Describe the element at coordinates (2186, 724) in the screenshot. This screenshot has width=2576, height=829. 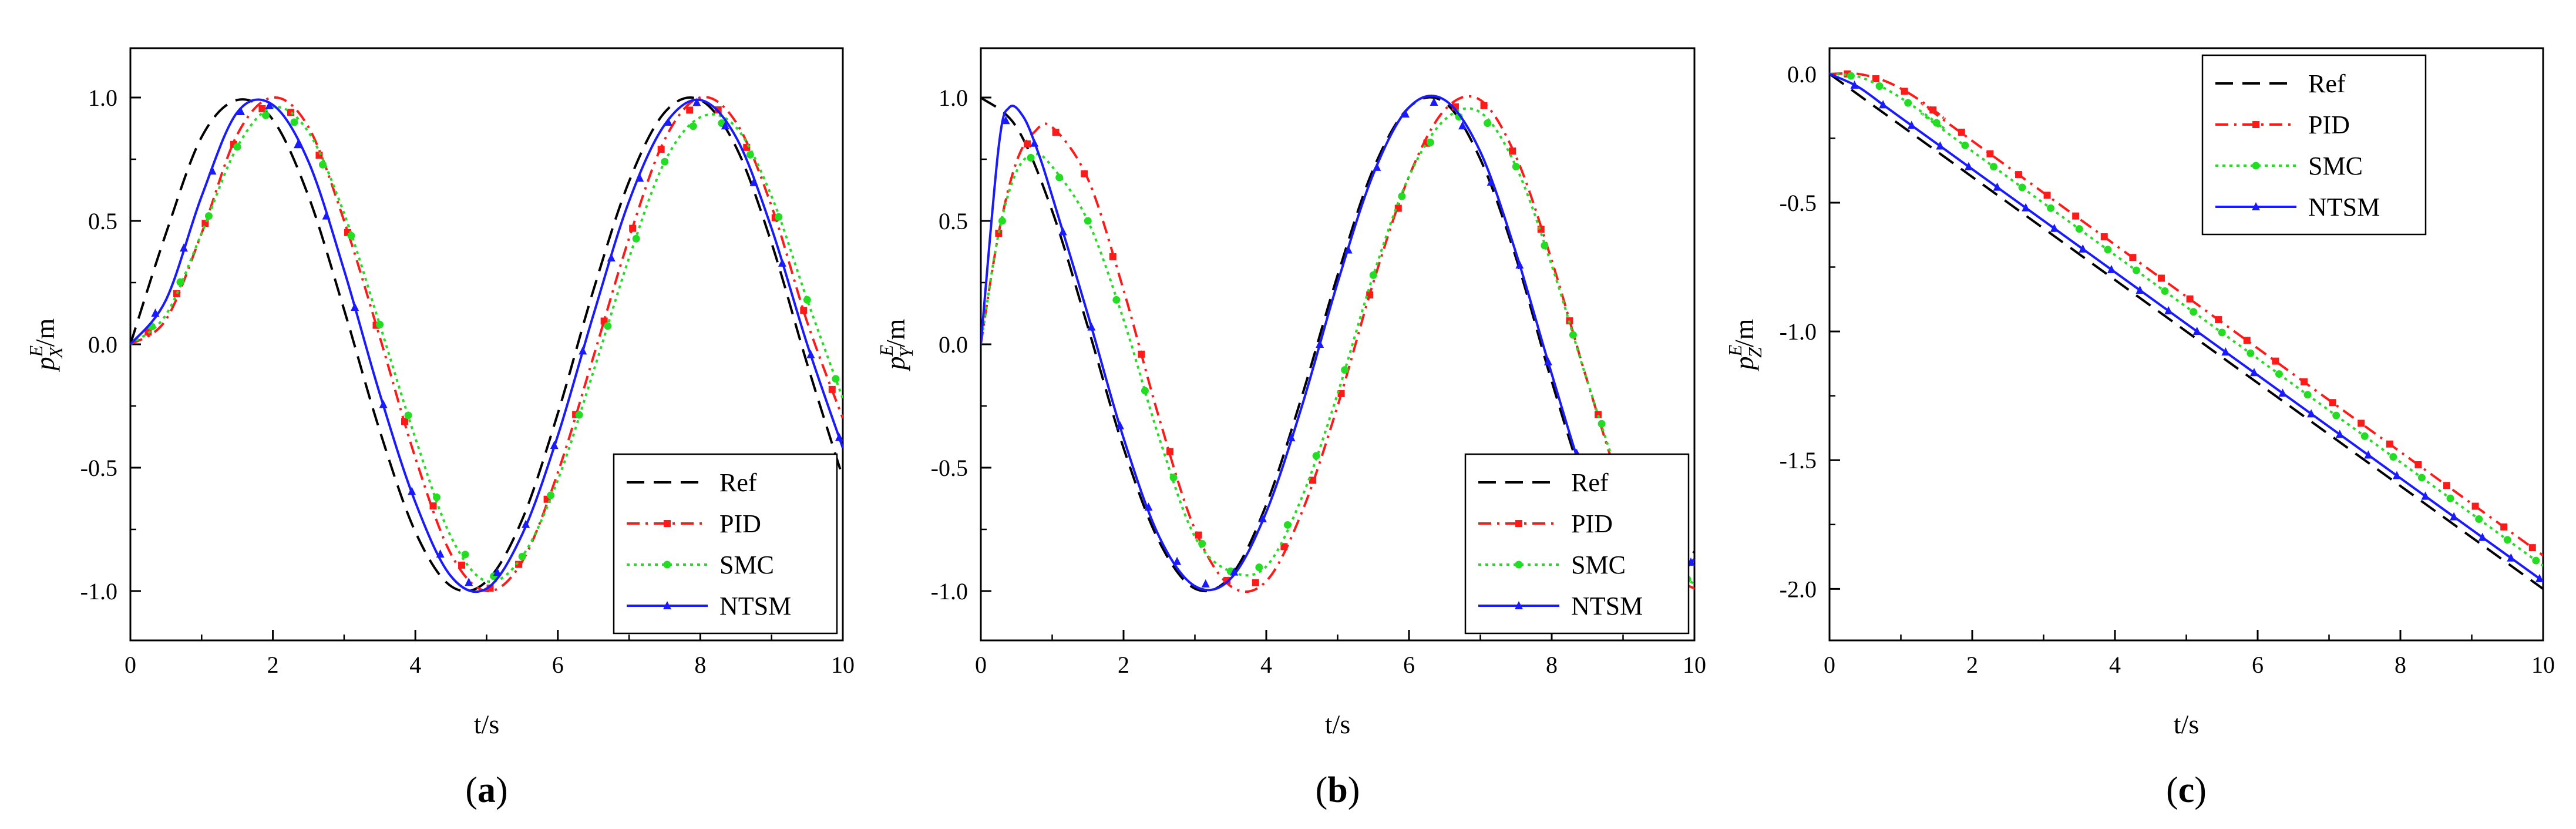
I see `x-axis-title: t/s` at that location.